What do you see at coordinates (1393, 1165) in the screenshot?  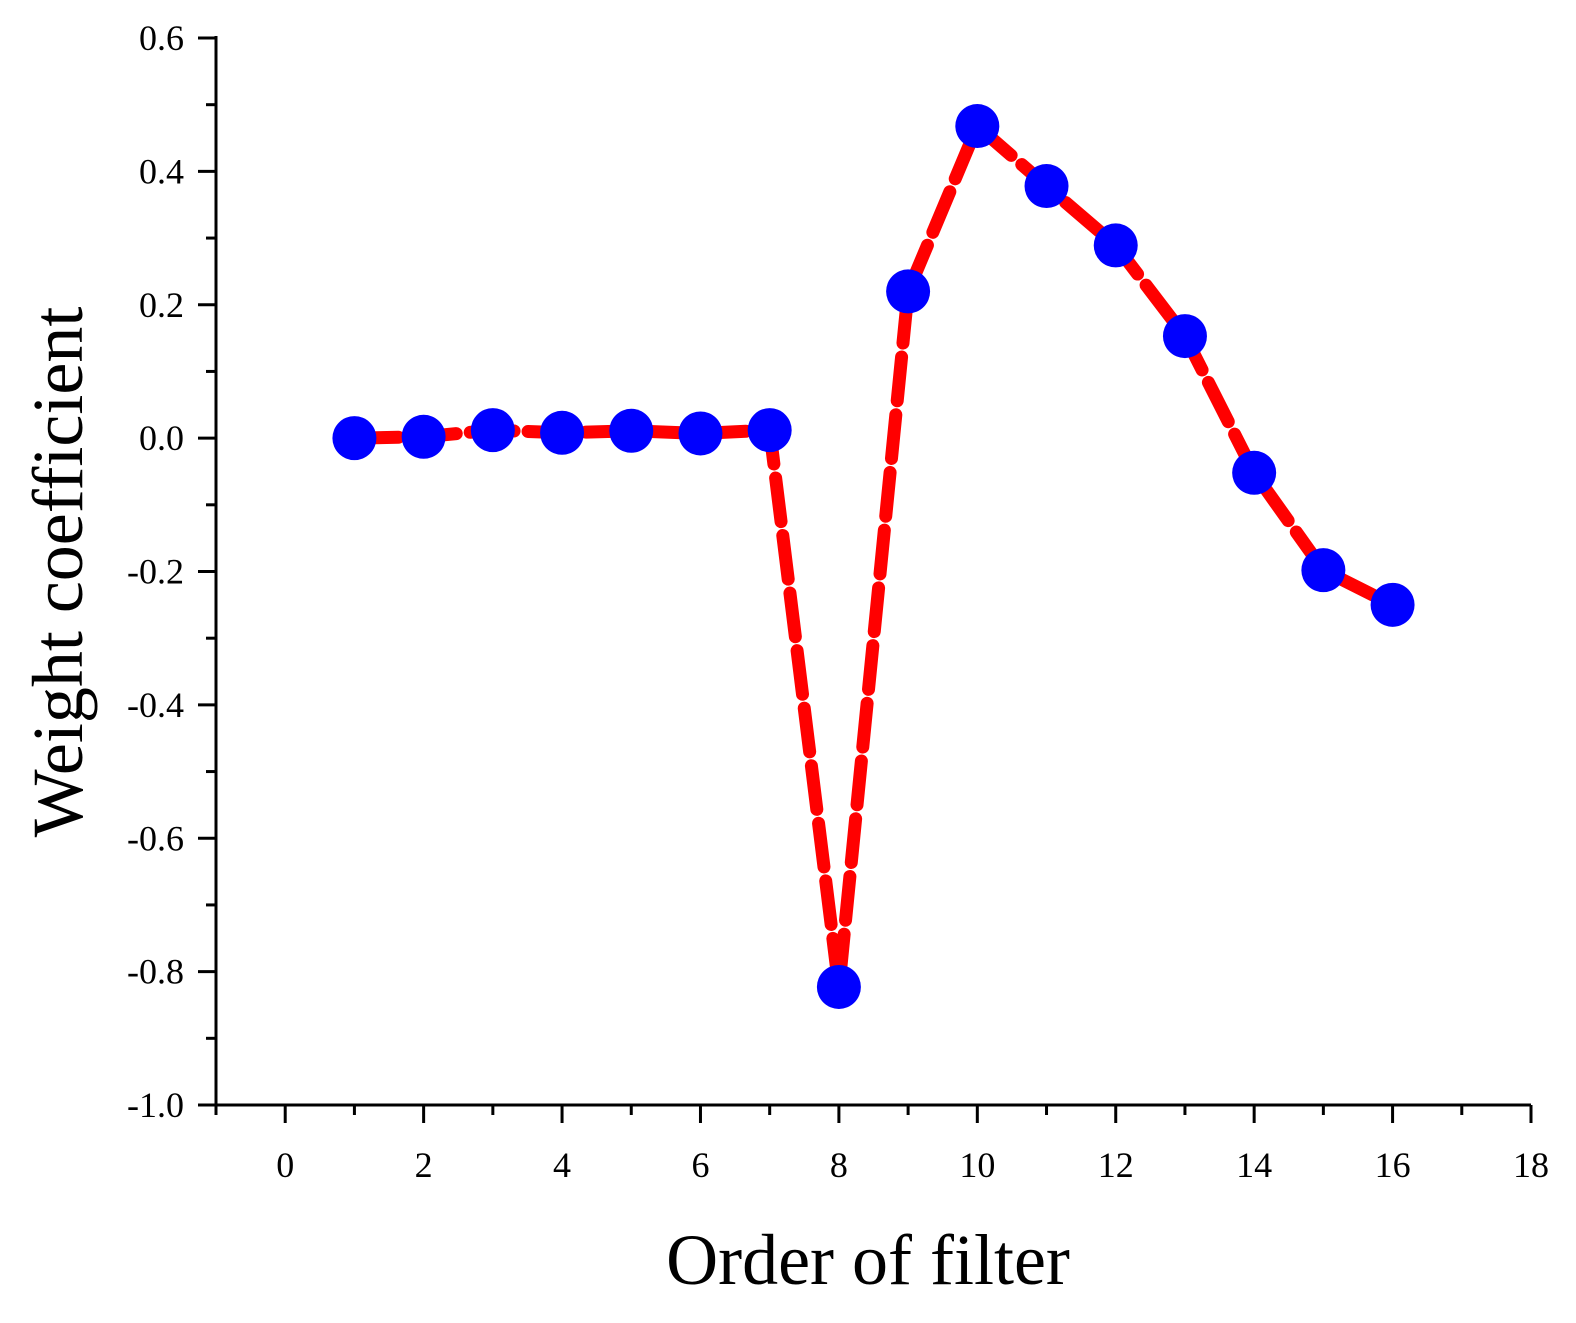 I see `x-tick-label: 16` at bounding box center [1393, 1165].